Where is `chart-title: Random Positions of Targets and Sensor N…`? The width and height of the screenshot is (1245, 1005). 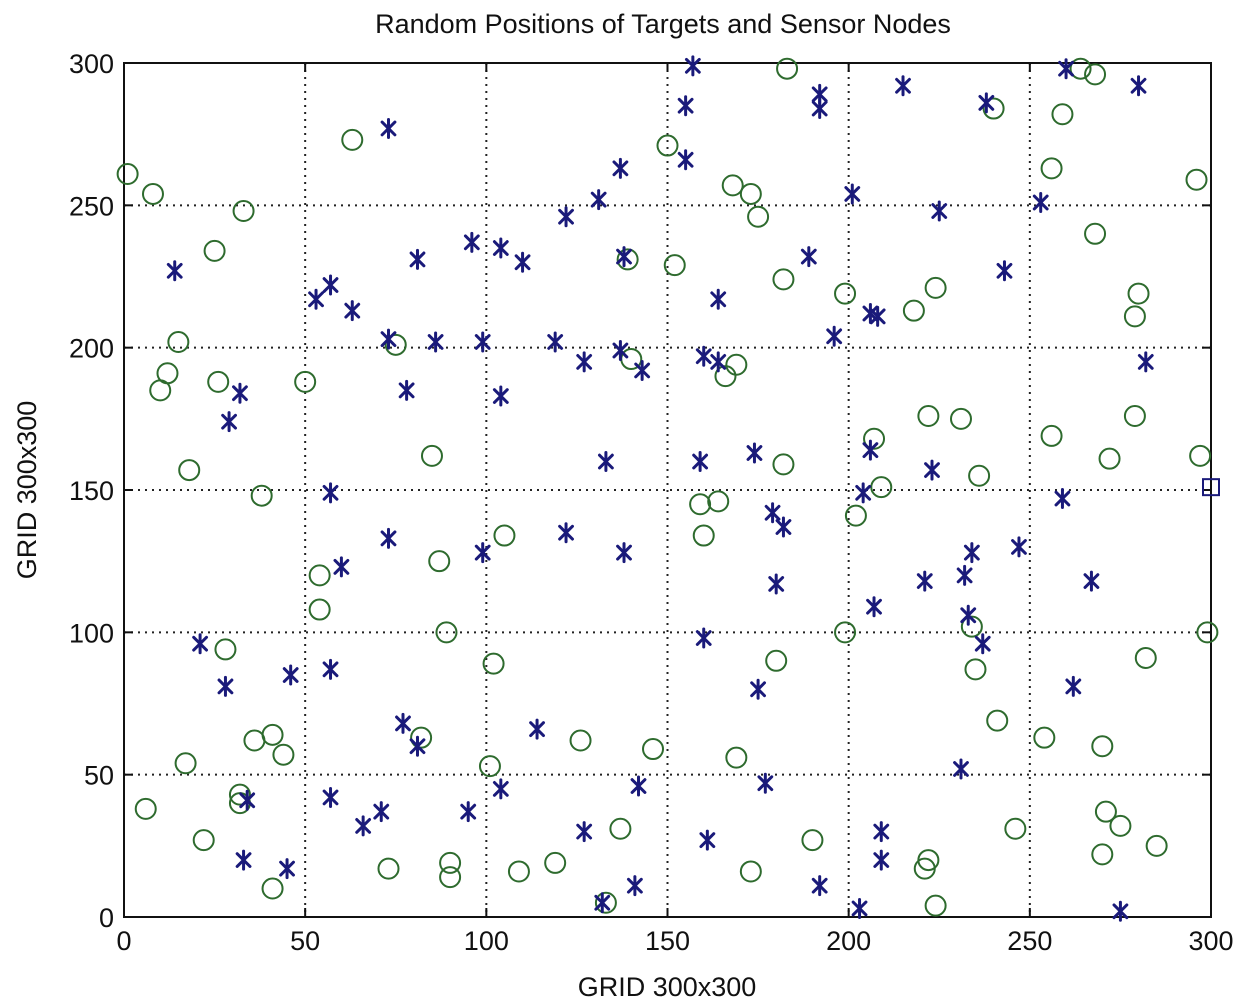 chart-title: Random Positions of Targets and Sensor N… is located at coordinates (663, 24).